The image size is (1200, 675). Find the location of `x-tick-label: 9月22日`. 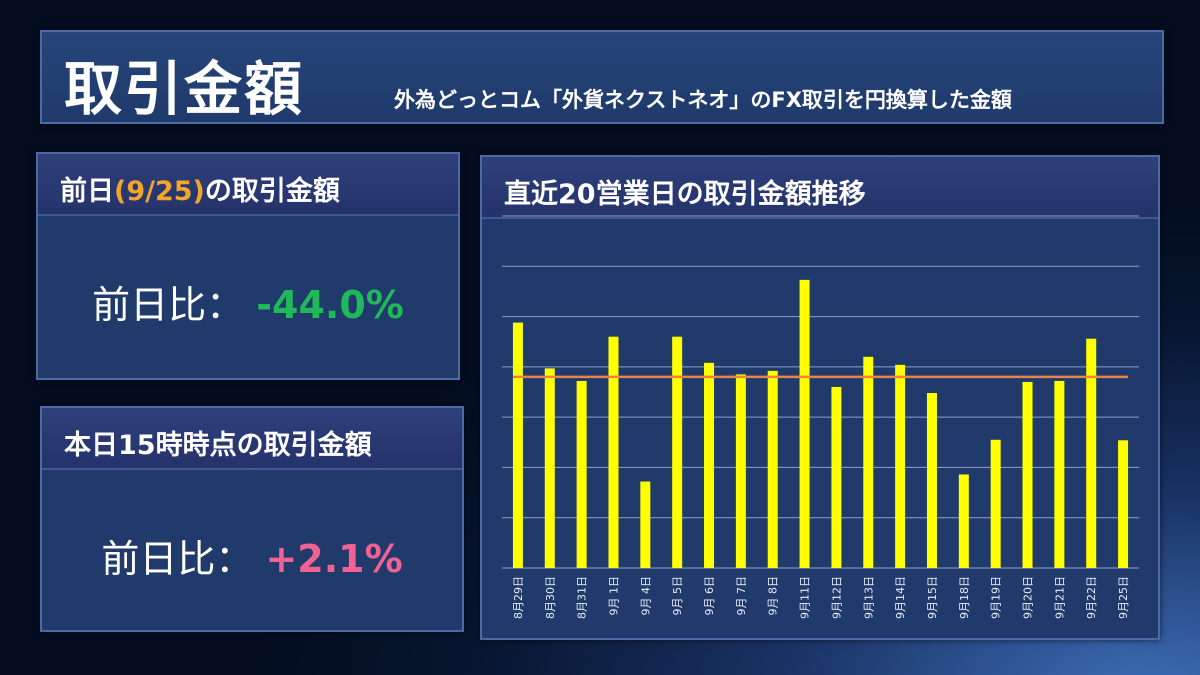

x-tick-label: 9月22日 is located at coordinates (1091, 597).